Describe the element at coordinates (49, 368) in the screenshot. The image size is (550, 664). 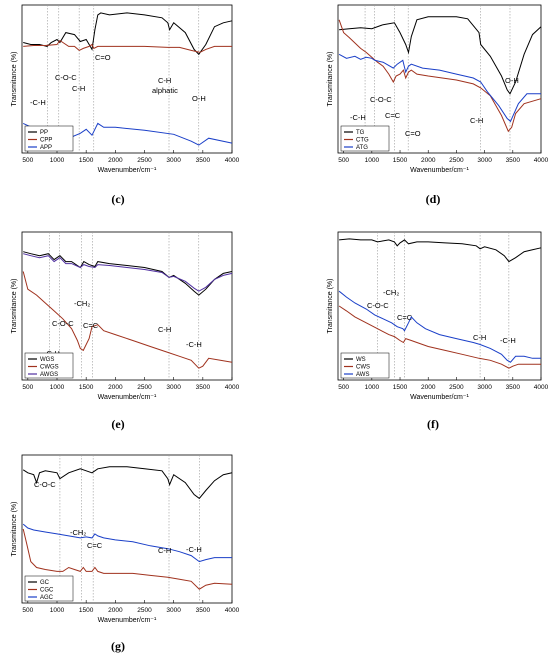
I see `legend-label: CWGS` at that location.